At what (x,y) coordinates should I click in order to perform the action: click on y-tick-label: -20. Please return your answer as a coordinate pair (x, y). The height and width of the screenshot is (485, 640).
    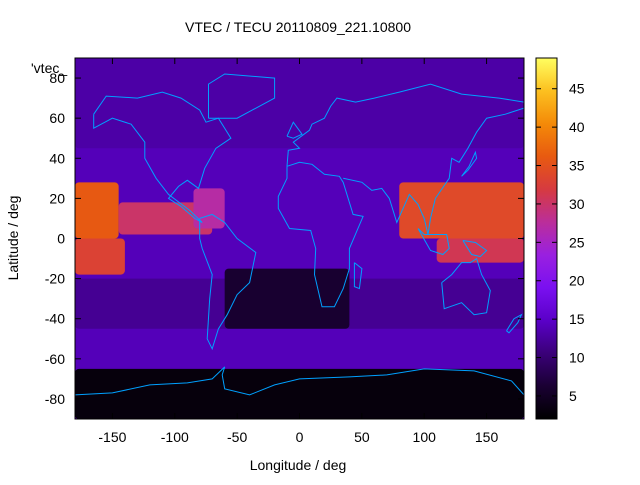
    Looking at the image, I should click on (55, 279).